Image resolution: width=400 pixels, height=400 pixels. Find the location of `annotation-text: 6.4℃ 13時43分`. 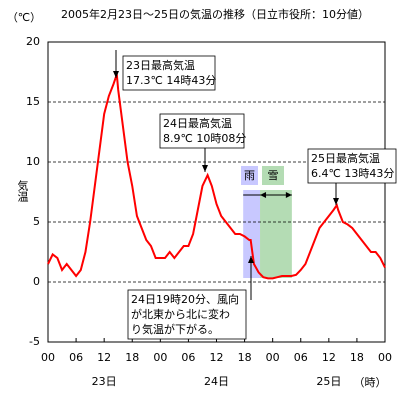

annotation-text: 6.4℃ 13時43分 is located at coordinates (352, 173).